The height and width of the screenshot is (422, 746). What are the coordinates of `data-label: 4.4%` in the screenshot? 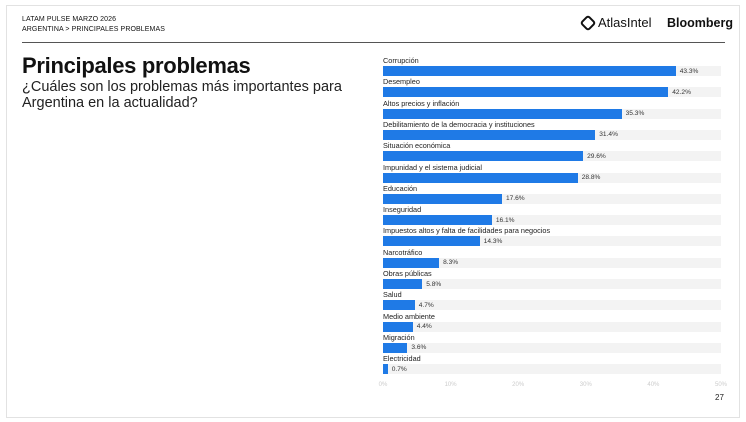 It's located at (424, 327).